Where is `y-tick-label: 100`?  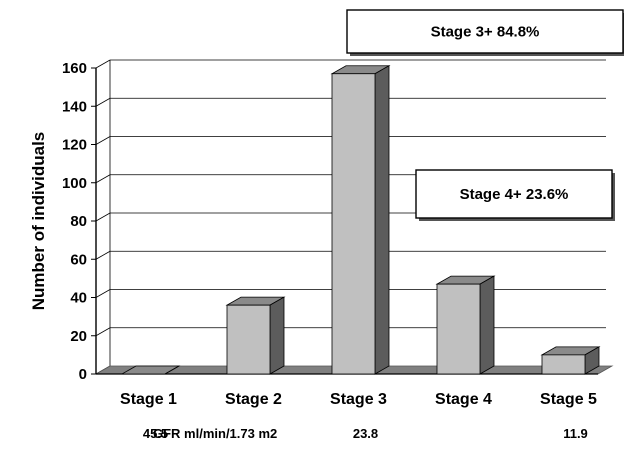
y-tick-label: 100 is located at coordinates (74, 183).